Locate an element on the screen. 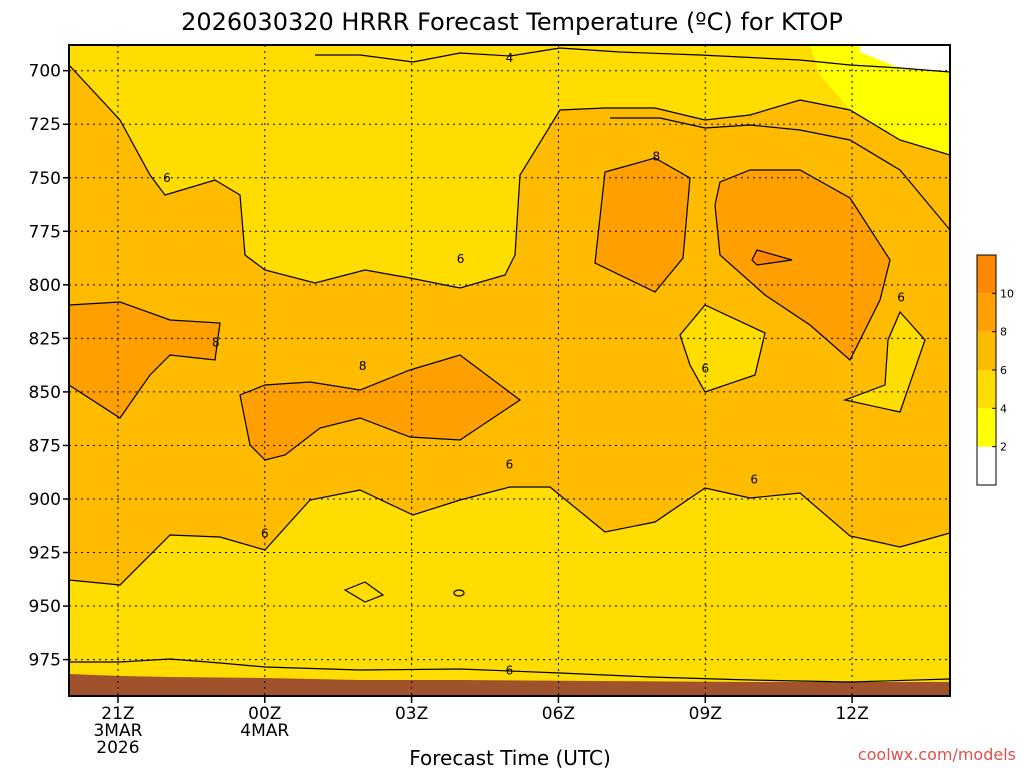  contour-8-c is located at coordinates (642, 225).